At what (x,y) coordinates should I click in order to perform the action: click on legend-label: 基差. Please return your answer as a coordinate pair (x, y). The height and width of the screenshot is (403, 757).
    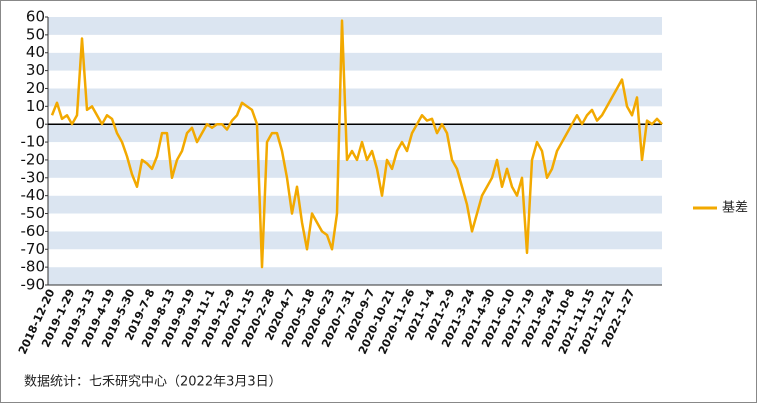
    Looking at the image, I should click on (735, 208).